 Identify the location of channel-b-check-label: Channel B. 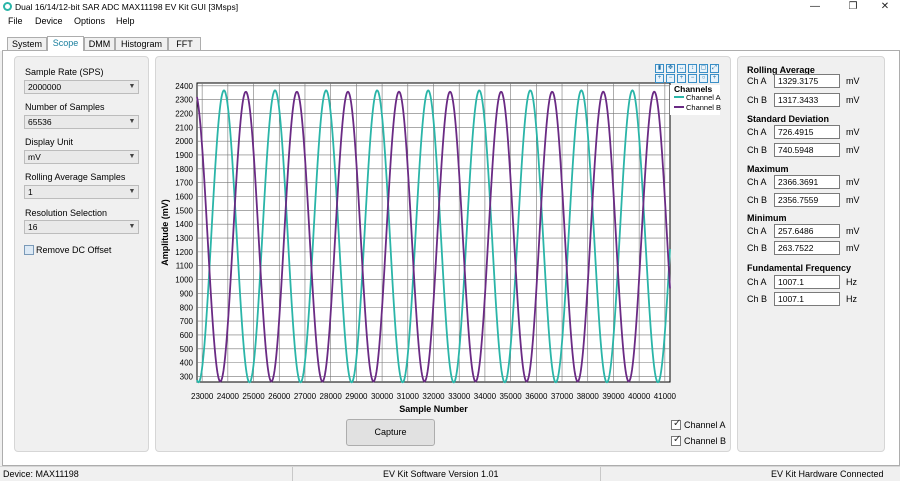
(705, 441).